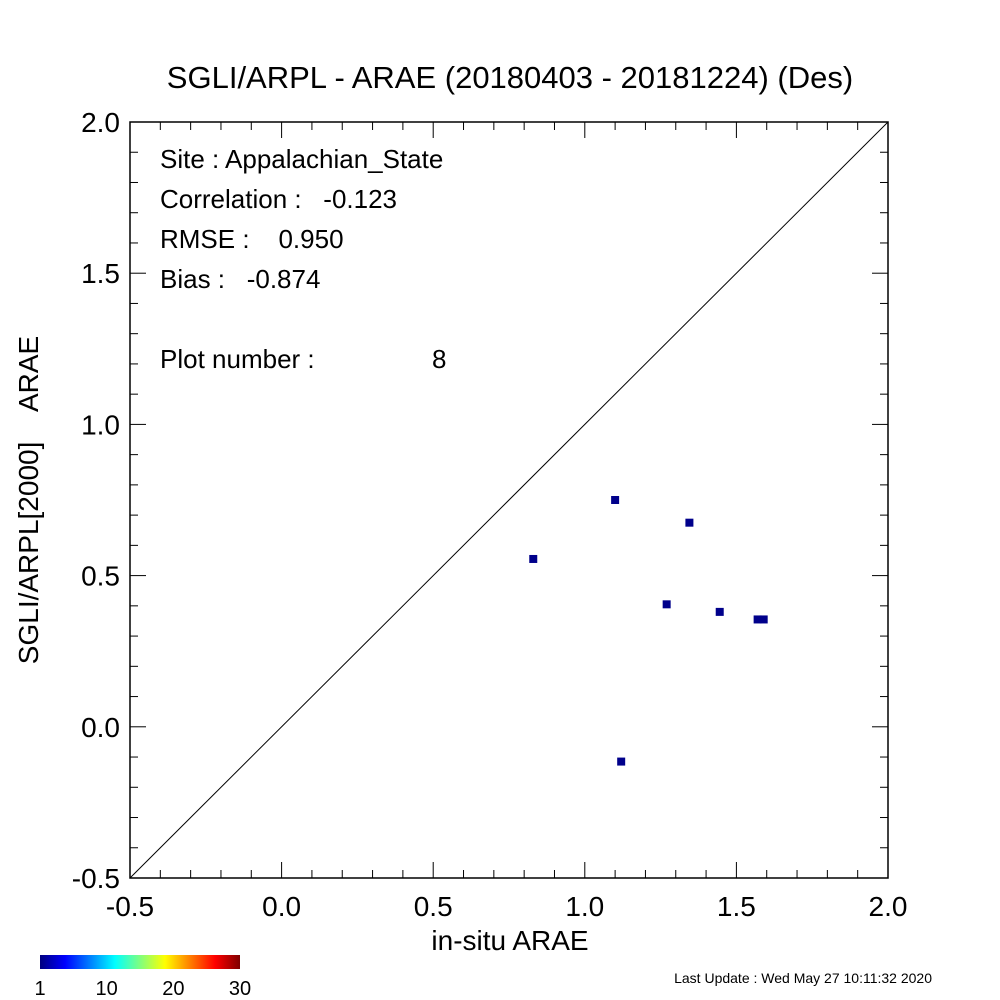 The image size is (1000, 1000). What do you see at coordinates (140, 962) in the screenshot?
I see `colorbar` at bounding box center [140, 962].